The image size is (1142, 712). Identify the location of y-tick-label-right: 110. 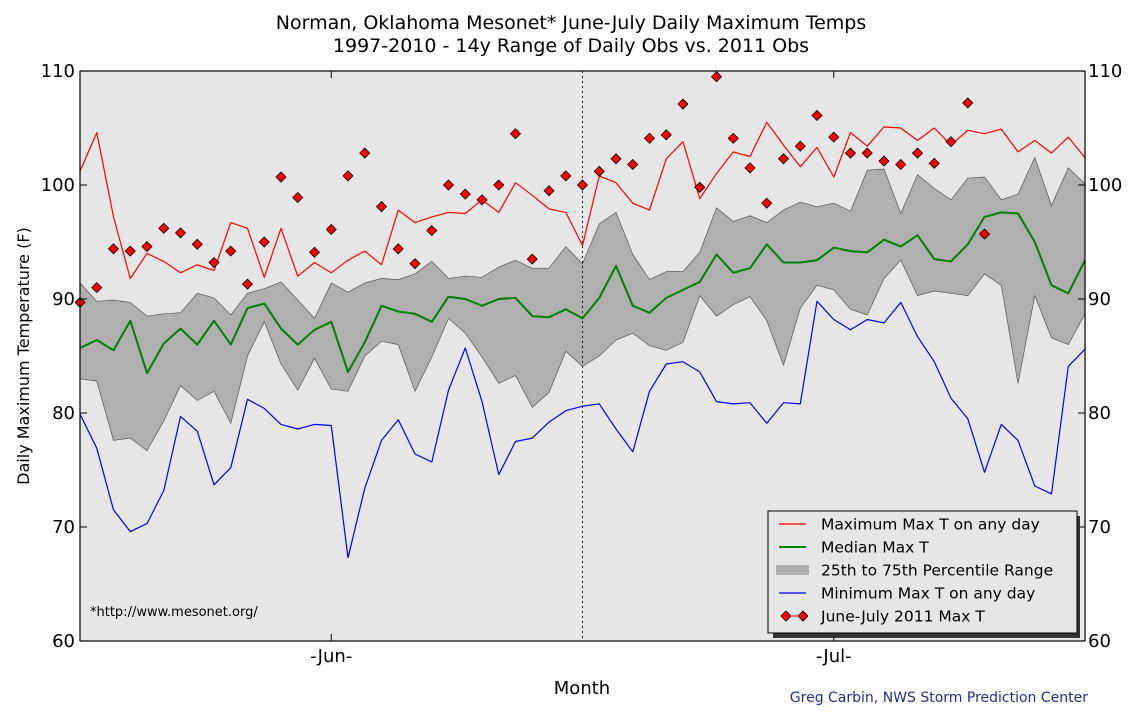
(1105, 71).